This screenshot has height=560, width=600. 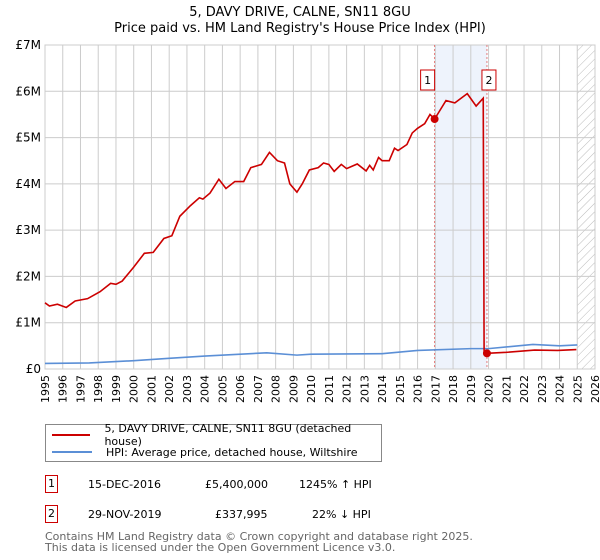 What do you see at coordinates (460, 207) in the screenshot?
I see `sale-period-shade` at bounding box center [460, 207].